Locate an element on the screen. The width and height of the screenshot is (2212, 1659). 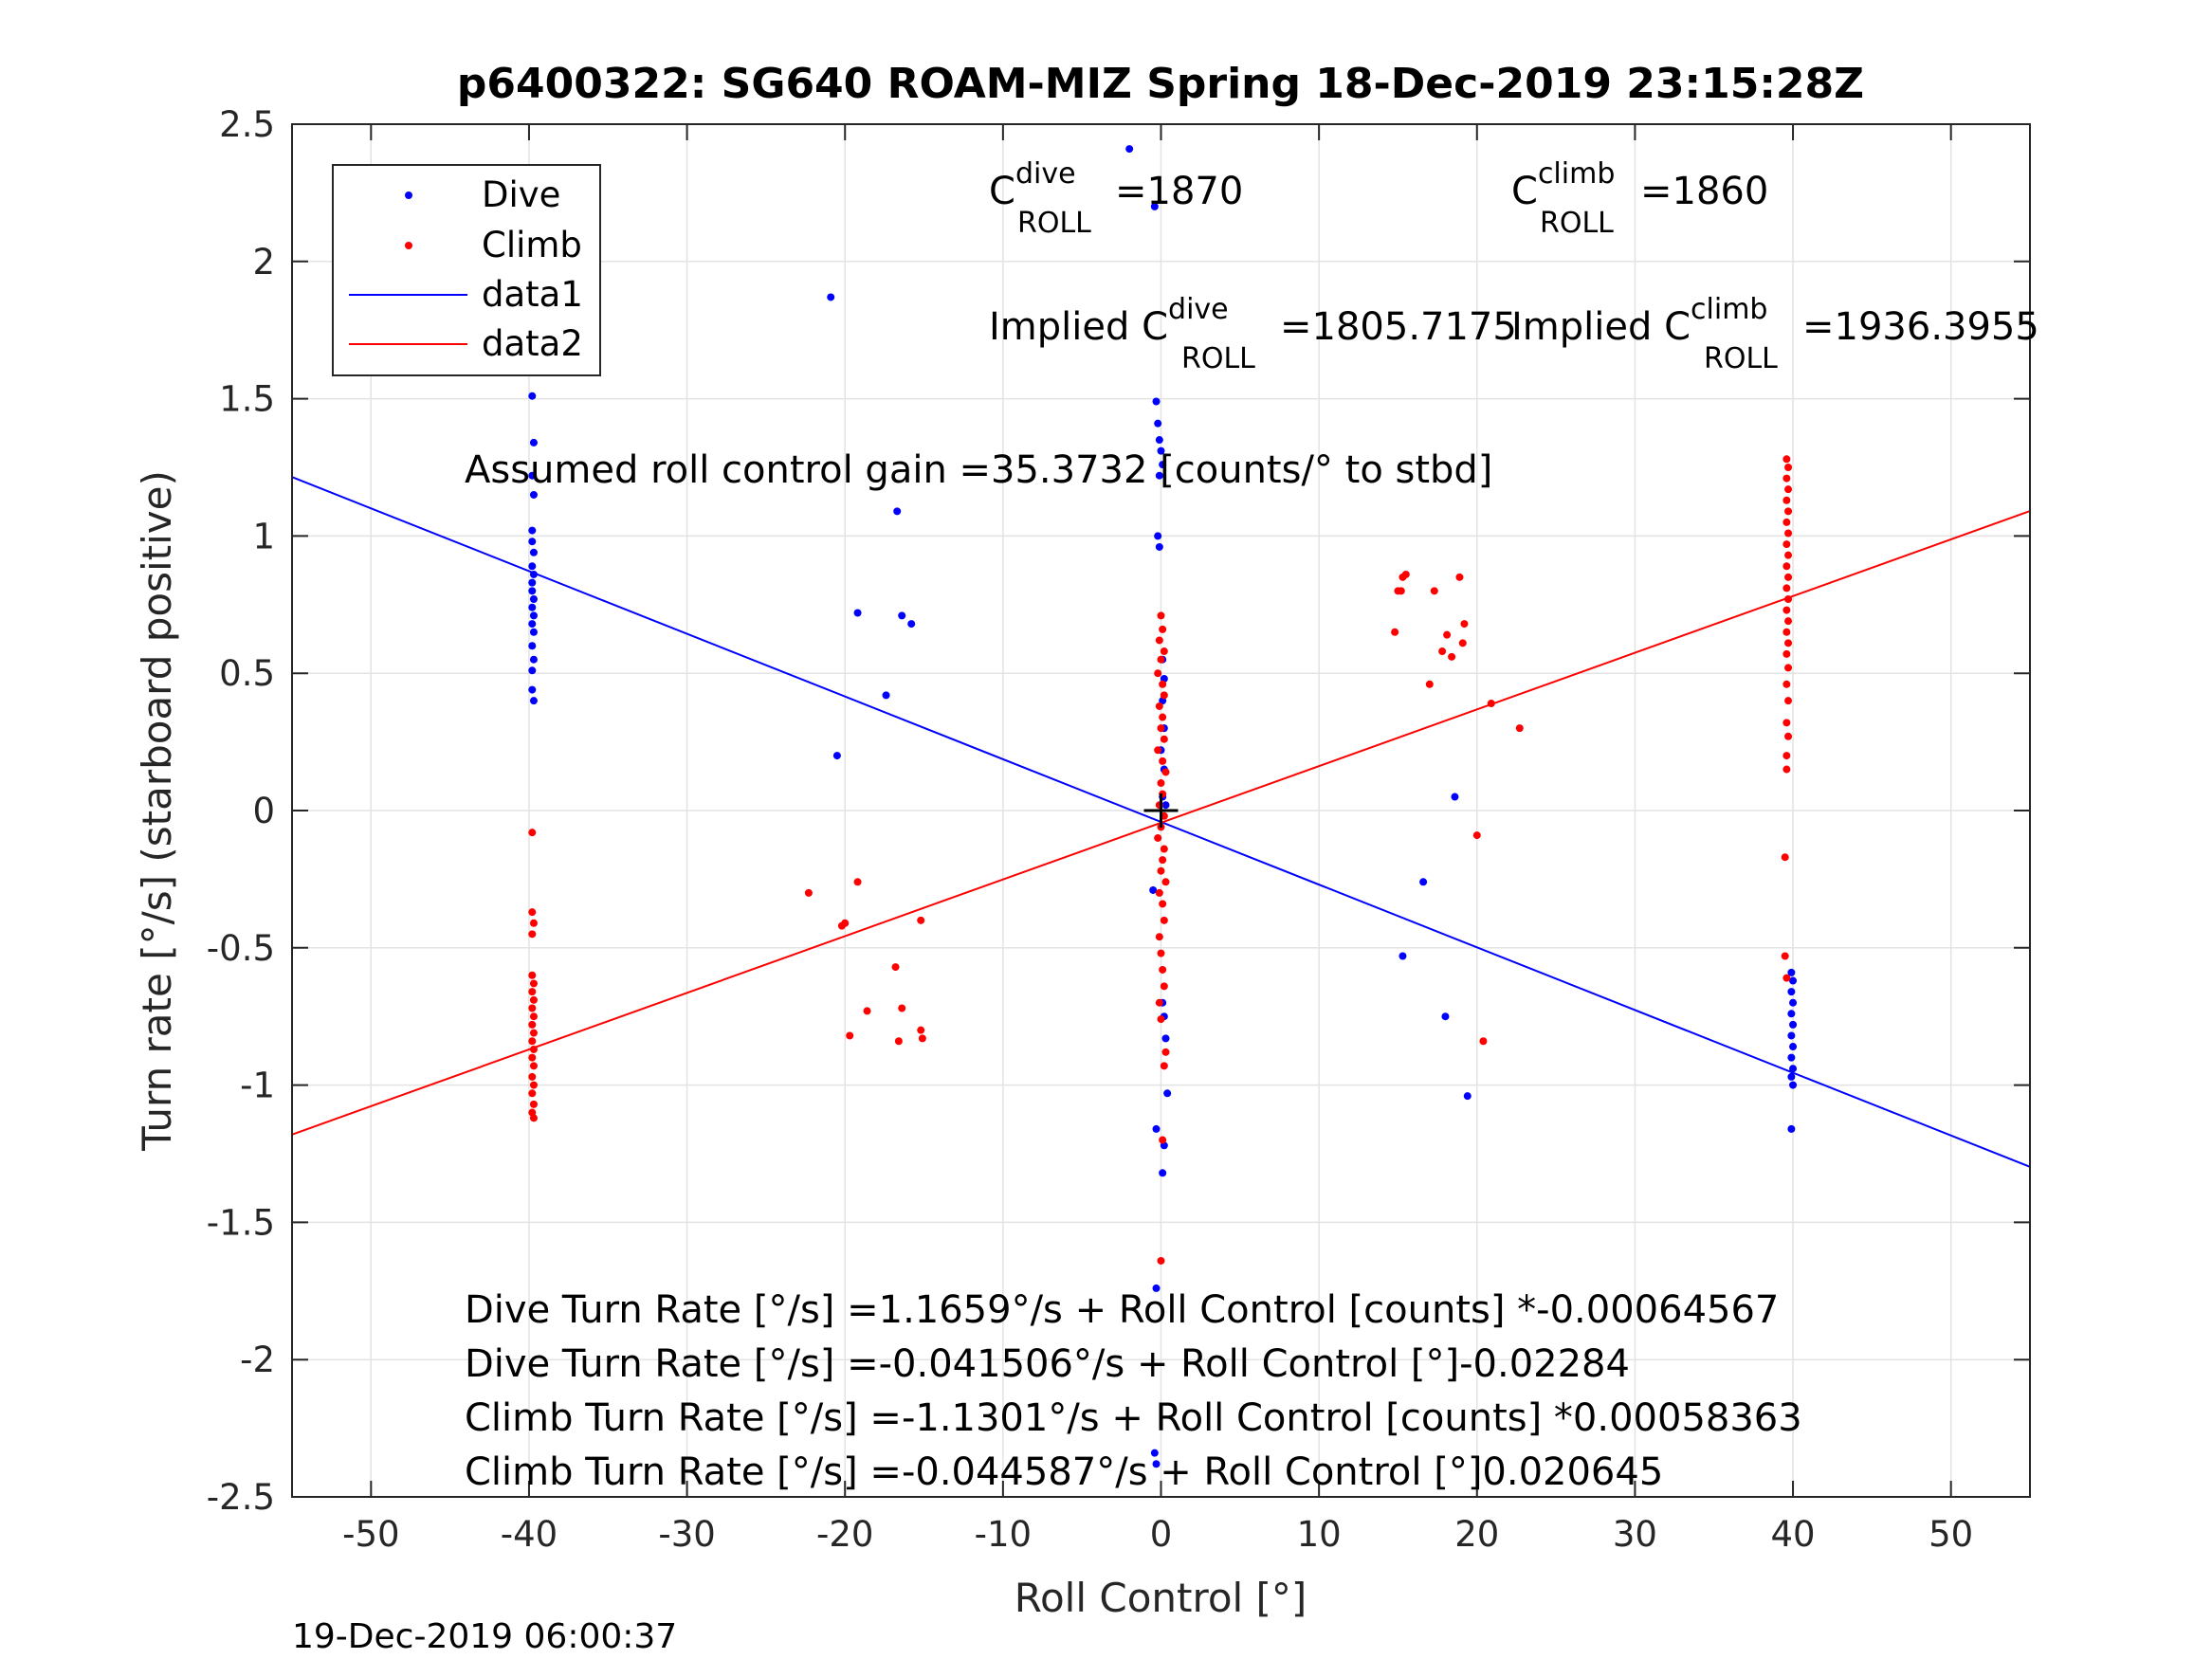
legend-climb-label: Climb is located at coordinates (532, 245).